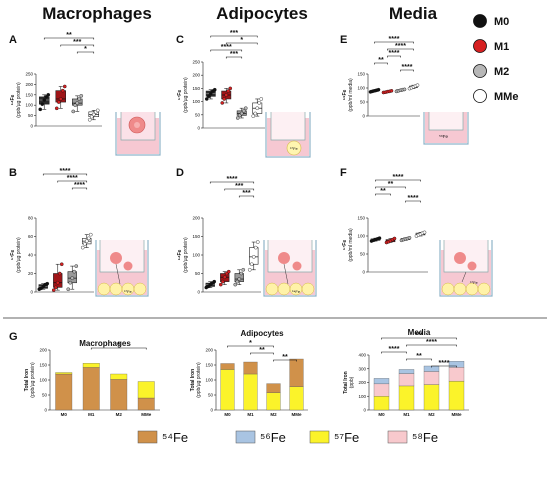 The width and height of the screenshot is (550, 480). What do you see at coordinates (273, 437) in the screenshot?
I see `isotope-label-fe56: ⁵⁶Fe` at bounding box center [273, 437].